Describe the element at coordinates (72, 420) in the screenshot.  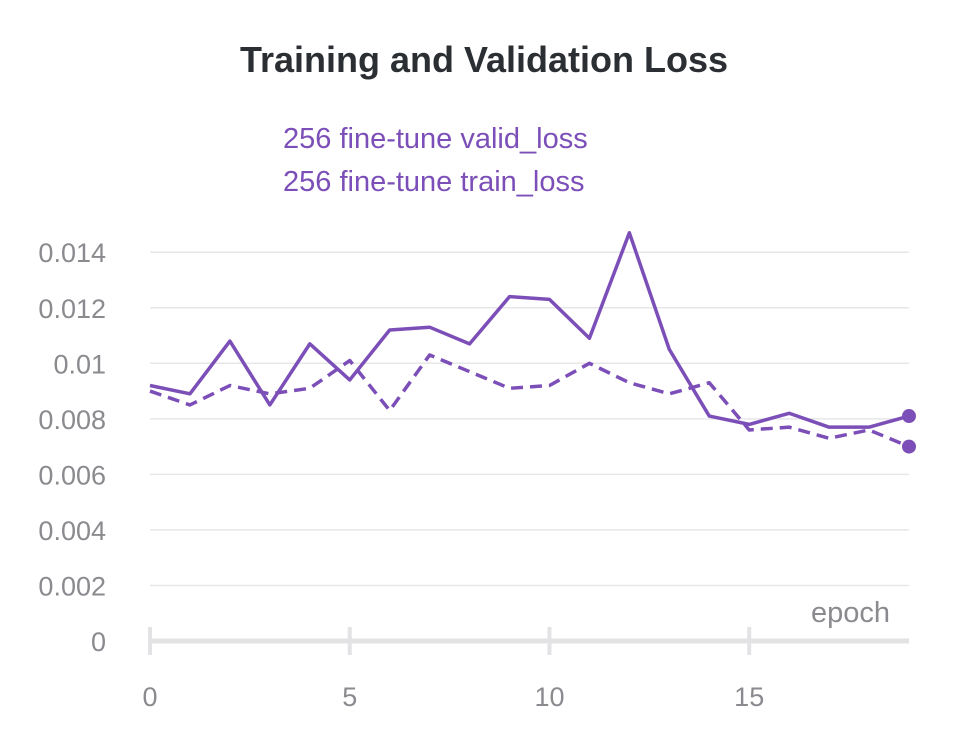
I see `y-tick-label: 0.008` at that location.